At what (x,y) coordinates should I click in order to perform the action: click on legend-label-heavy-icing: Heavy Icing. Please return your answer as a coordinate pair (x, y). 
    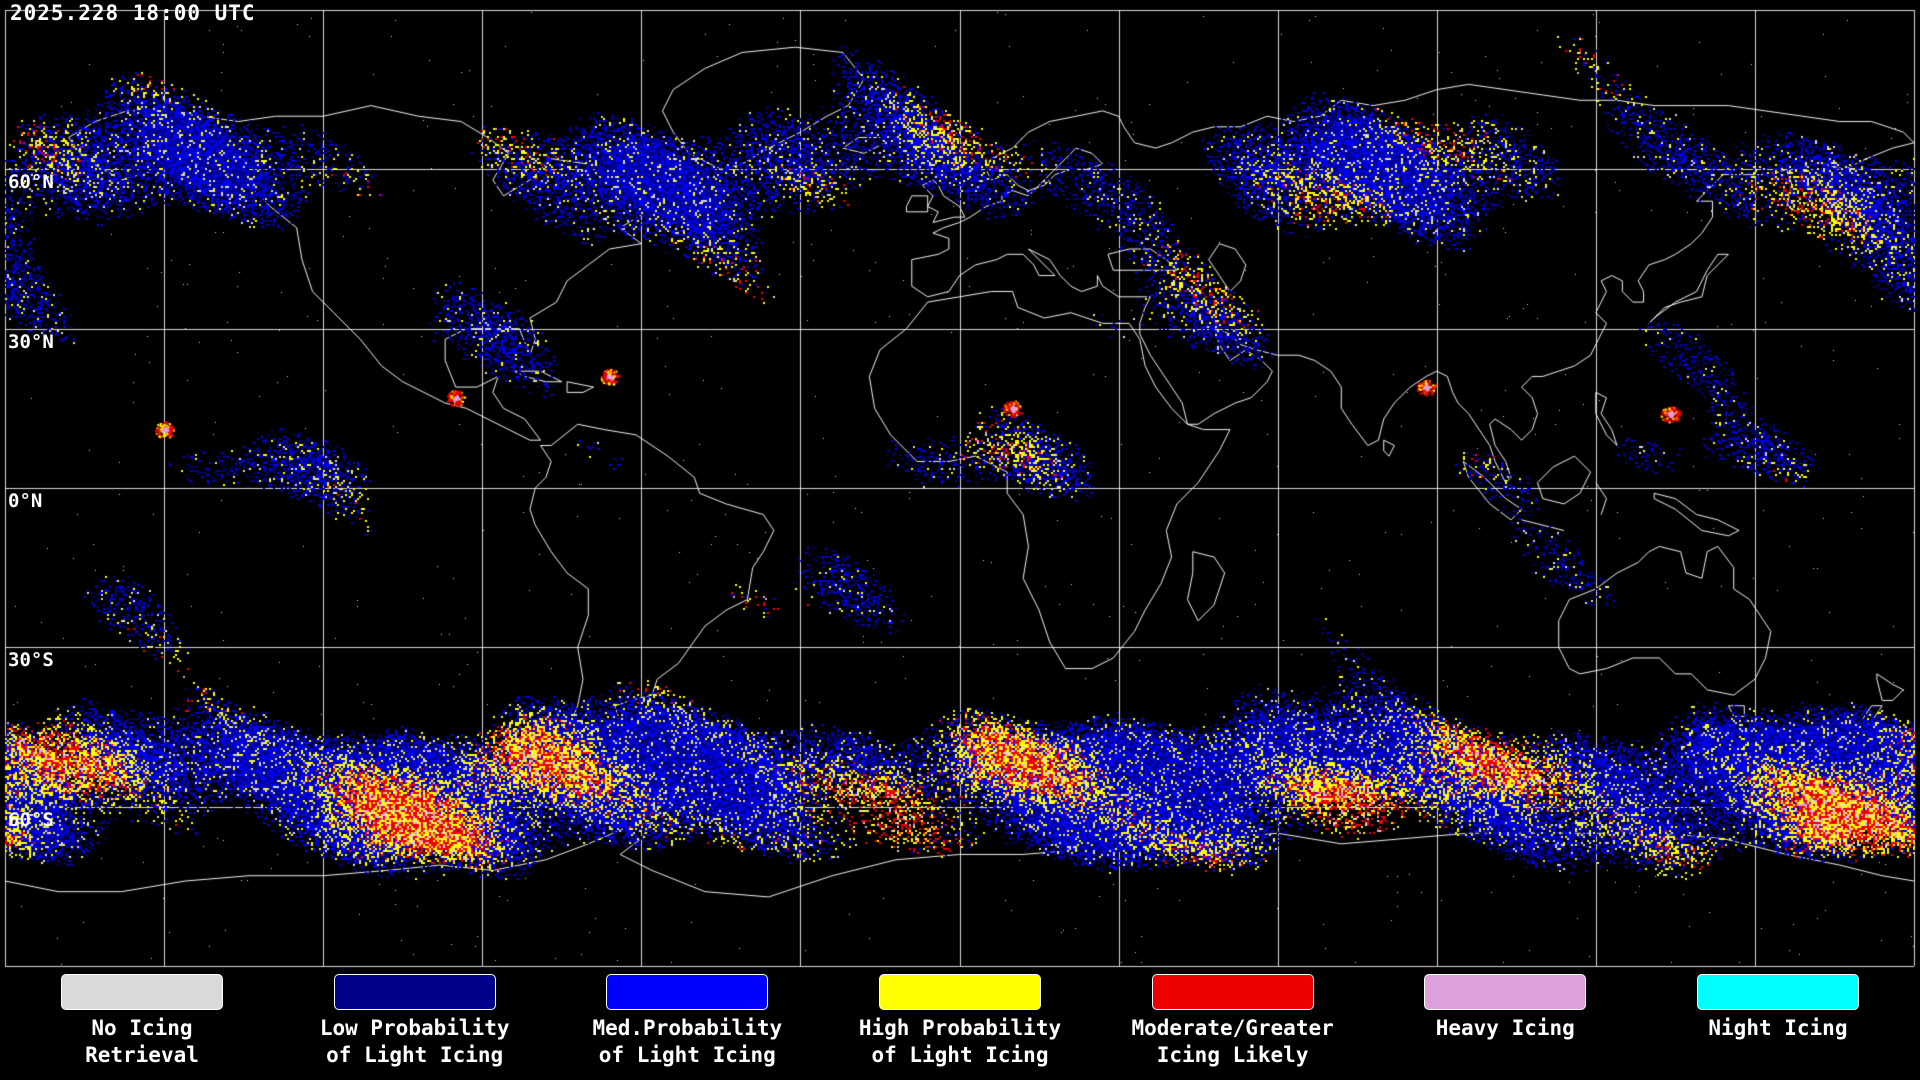
    Looking at the image, I should click on (1505, 1028).